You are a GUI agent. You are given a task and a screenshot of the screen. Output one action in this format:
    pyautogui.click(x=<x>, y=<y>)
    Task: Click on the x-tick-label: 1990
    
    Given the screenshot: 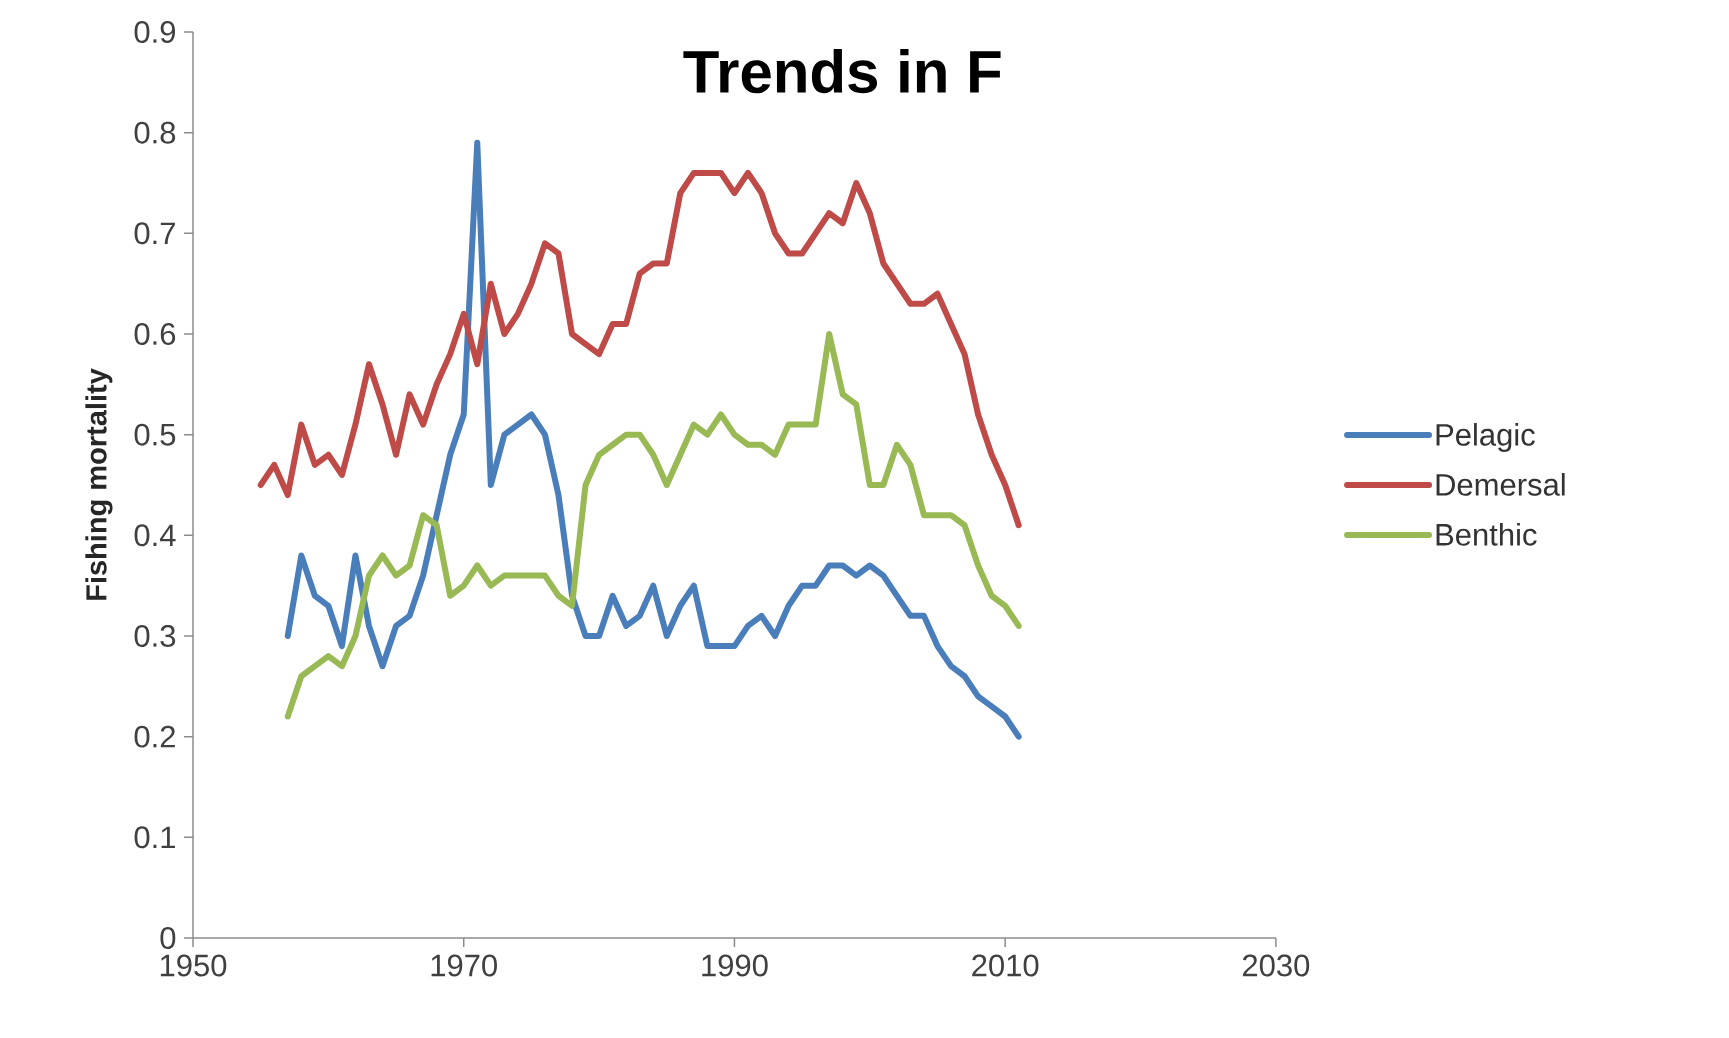 What is the action you would take?
    pyautogui.click(x=735, y=965)
    